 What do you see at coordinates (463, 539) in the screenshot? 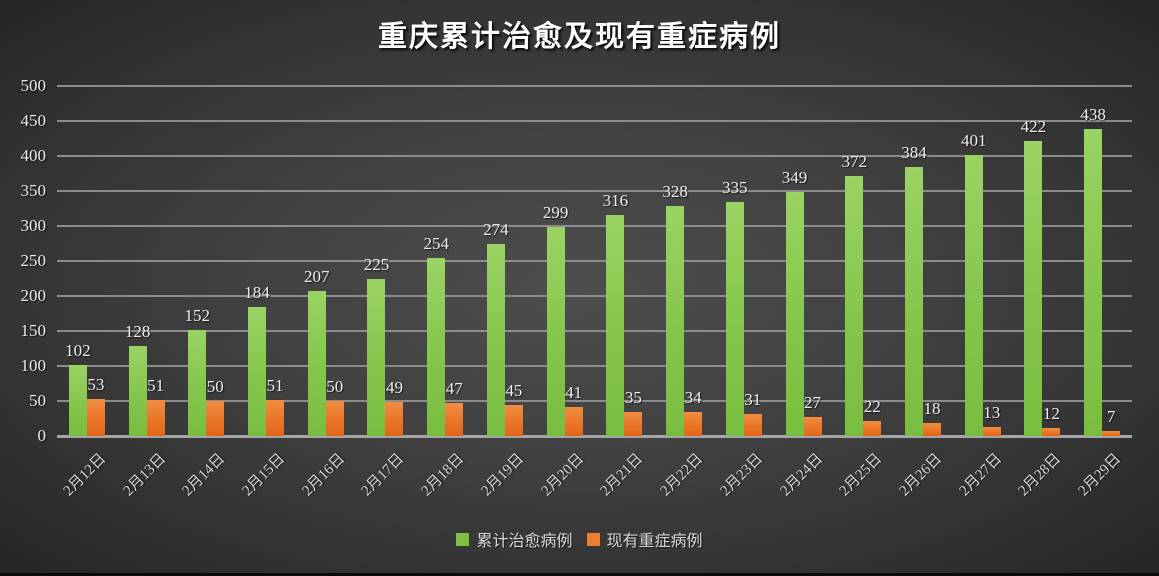
I see `cured-swatch-icon` at bounding box center [463, 539].